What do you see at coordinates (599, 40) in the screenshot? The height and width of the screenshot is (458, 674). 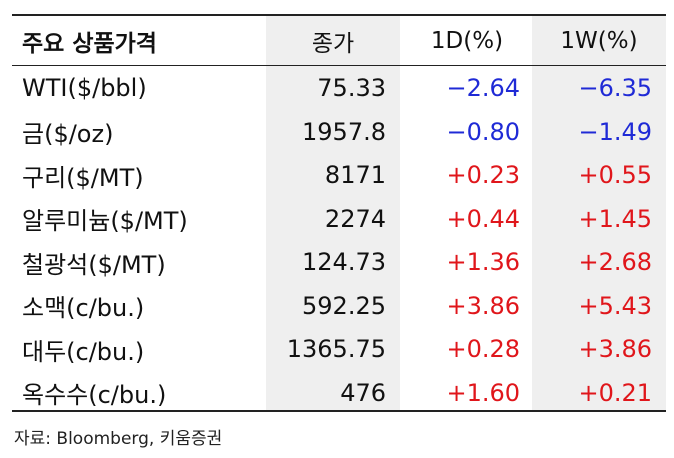 I see `header-1w: 1W(%)` at bounding box center [599, 40].